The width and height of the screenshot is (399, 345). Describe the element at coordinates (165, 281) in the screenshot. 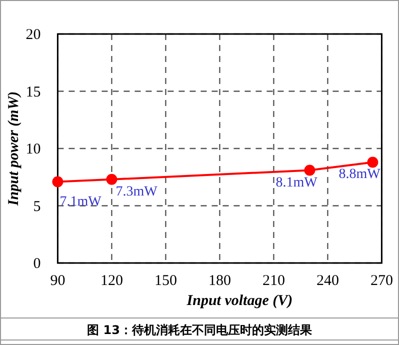

I see `x-tick-label: 150` at that location.